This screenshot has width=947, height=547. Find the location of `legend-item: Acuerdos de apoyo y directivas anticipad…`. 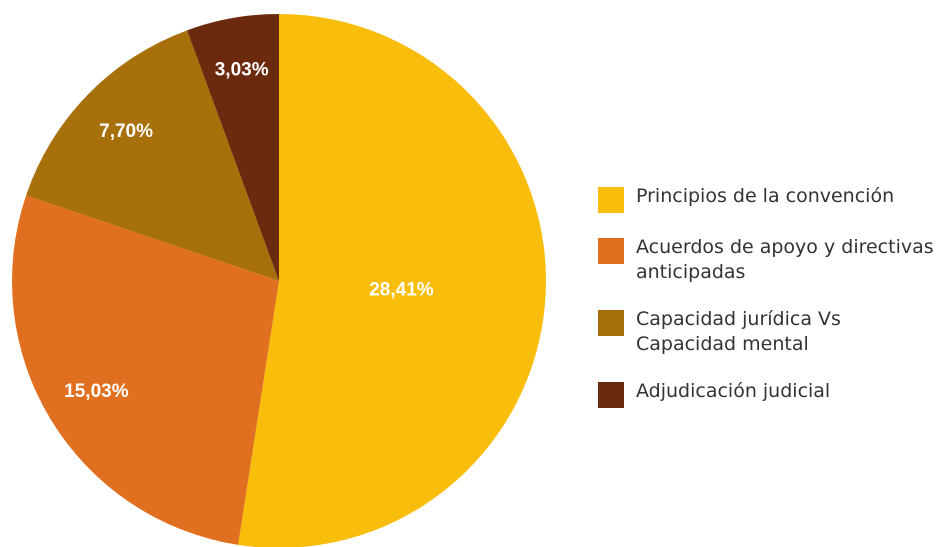

legend-item: Acuerdos de apoyo y directivas anticipad… is located at coordinates (770, 260).